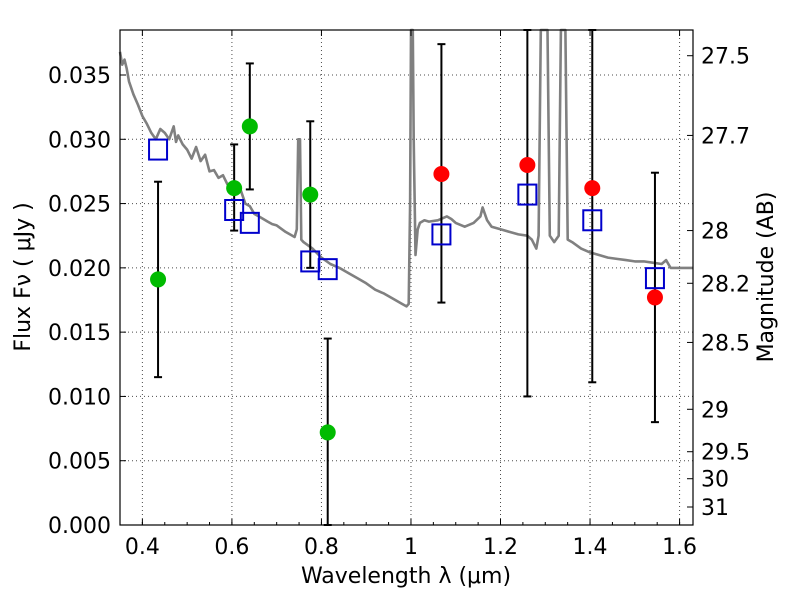 The height and width of the screenshot is (600, 800). Describe the element at coordinates (79, 205) in the screenshot. I see `y-tick-label: 0.025` at that location.